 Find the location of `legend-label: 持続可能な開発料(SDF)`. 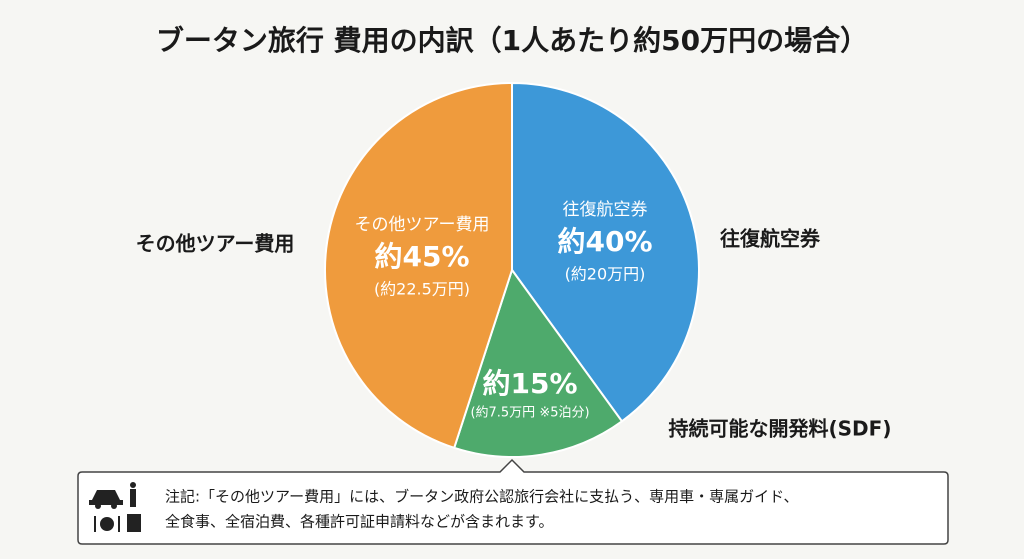

legend-label: 持続可能な開発料(SDF) is located at coordinates (780, 429).